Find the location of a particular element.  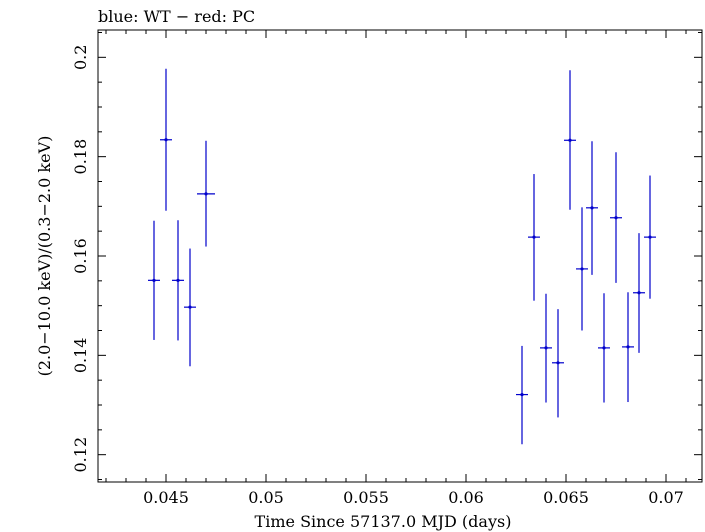

x-axis-label: Time Since 57137.0 MJD (days) is located at coordinates (383, 521).